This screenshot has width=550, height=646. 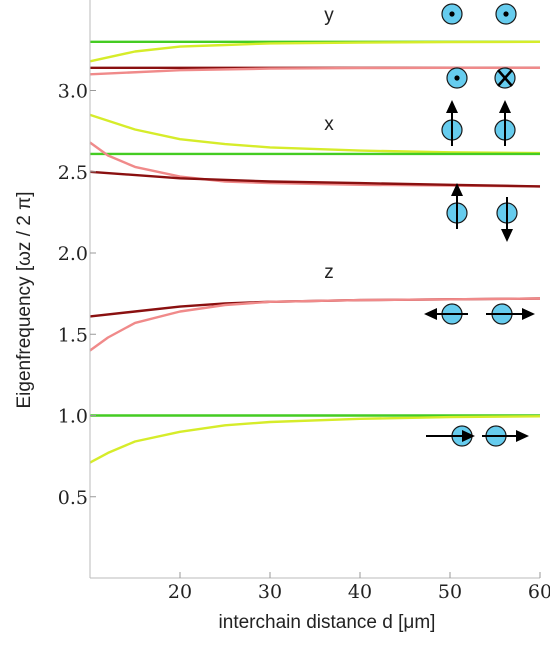 What do you see at coordinates (479, 225) in the screenshot?
I see `mode-icons` at bounding box center [479, 225].